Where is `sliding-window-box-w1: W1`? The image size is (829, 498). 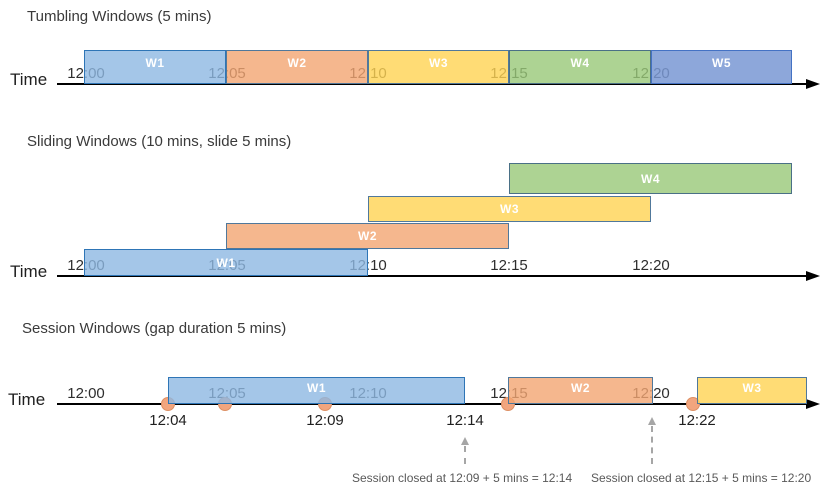
sliding-window-box-w1: W1 is located at coordinates (226, 262).